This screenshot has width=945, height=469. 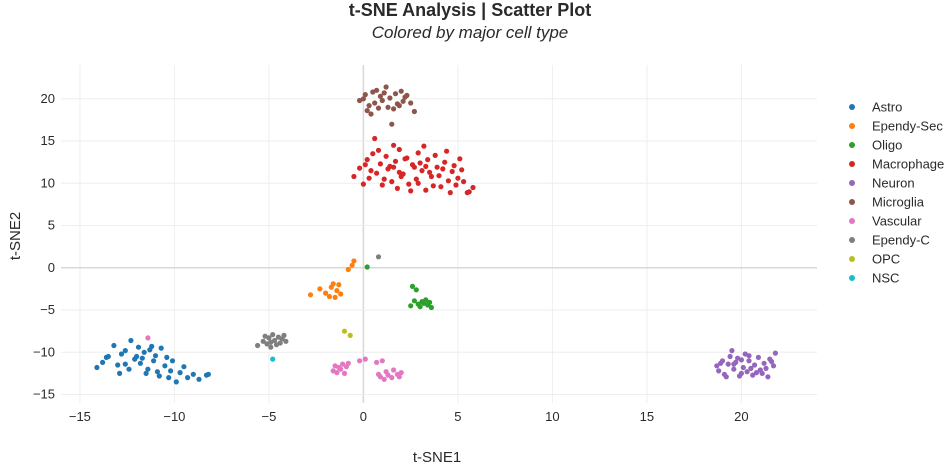 I want to click on legend-label: Ependy-Sec, so click(x=907, y=126).